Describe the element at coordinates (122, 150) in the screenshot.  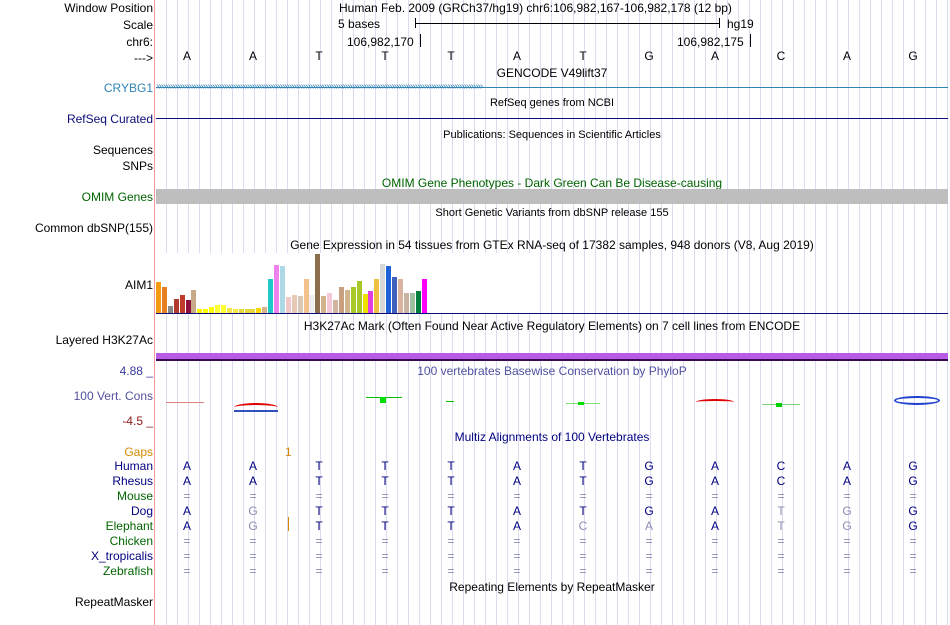
I see `sequences-label: Sequences` at that location.